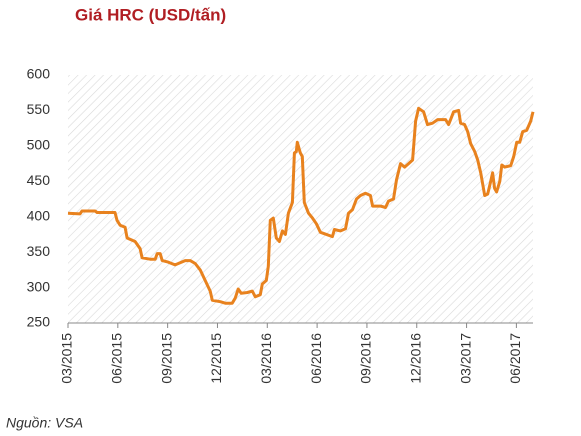  I want to click on chart-title: Giá HRC (USD/tấn), so click(150, 14).